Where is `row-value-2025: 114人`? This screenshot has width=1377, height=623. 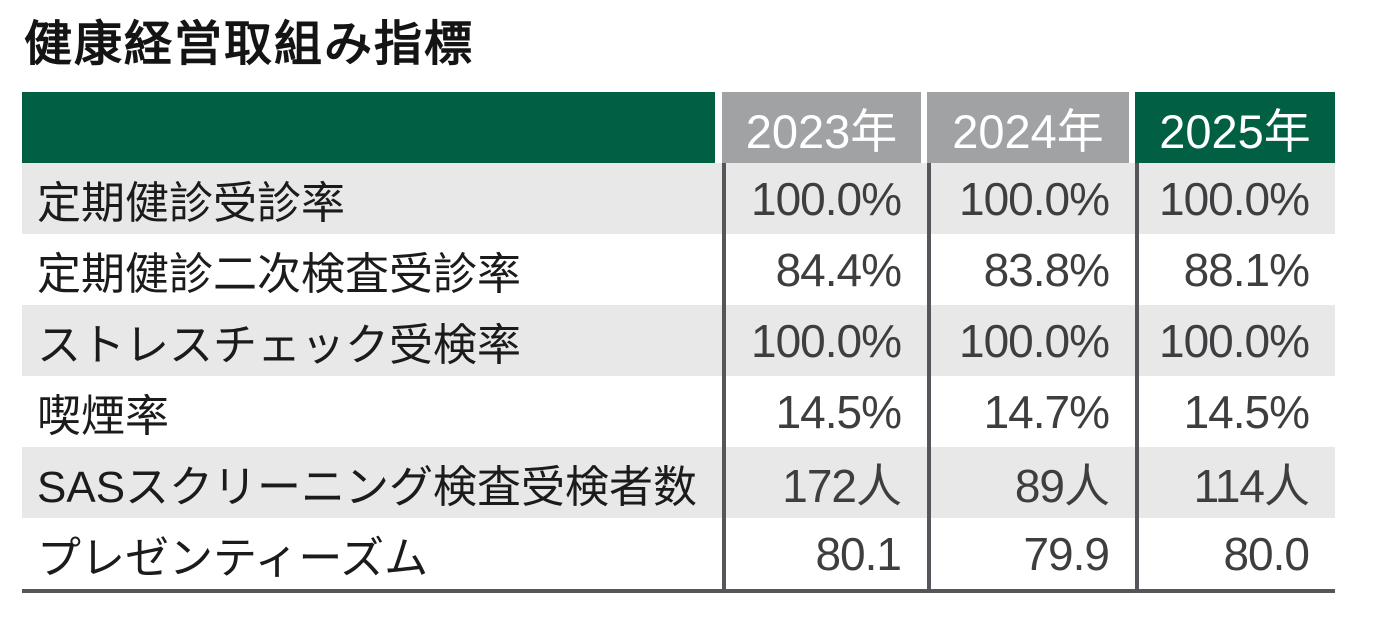 row-value-2025: 114人 is located at coordinates (1235, 482).